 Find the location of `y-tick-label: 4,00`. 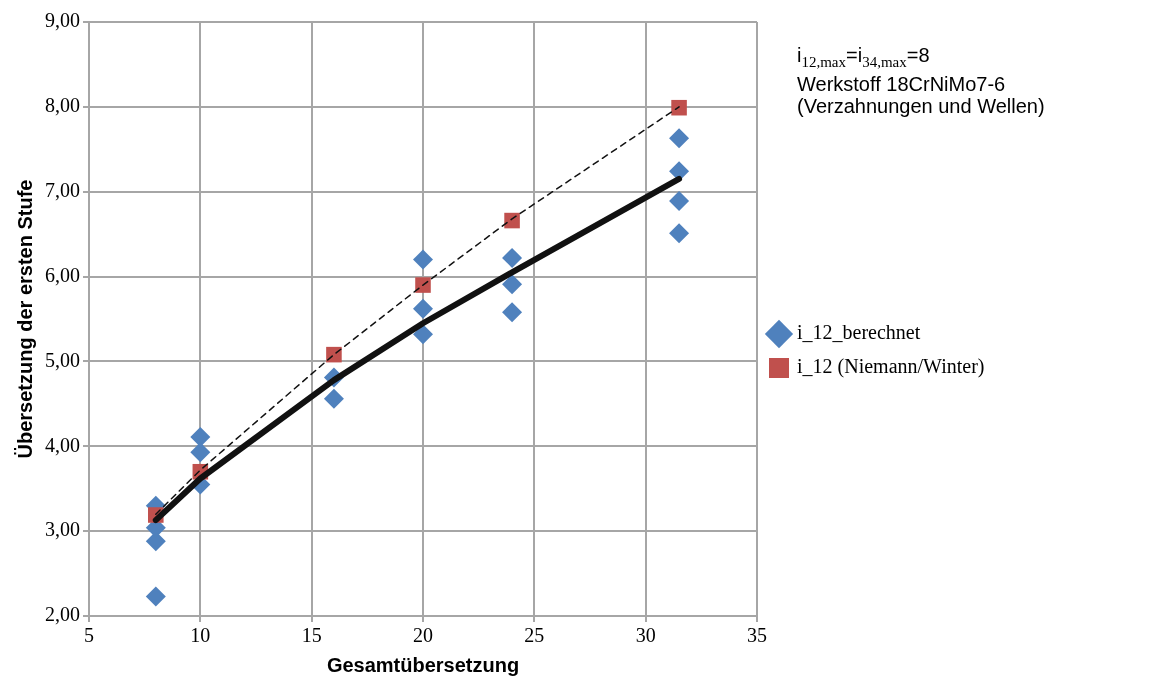

y-tick-label: 4,00 is located at coordinates (62, 444).